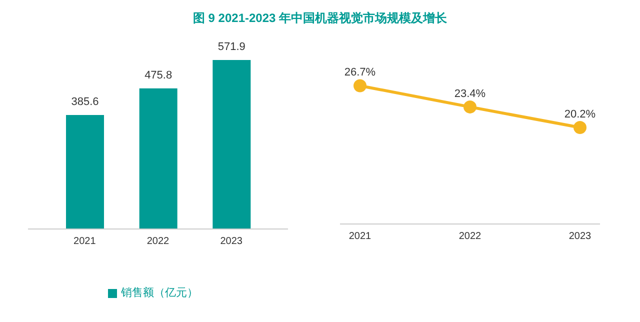  What do you see at coordinates (580, 114) in the screenshot?
I see `data-label: 20.2%` at bounding box center [580, 114].